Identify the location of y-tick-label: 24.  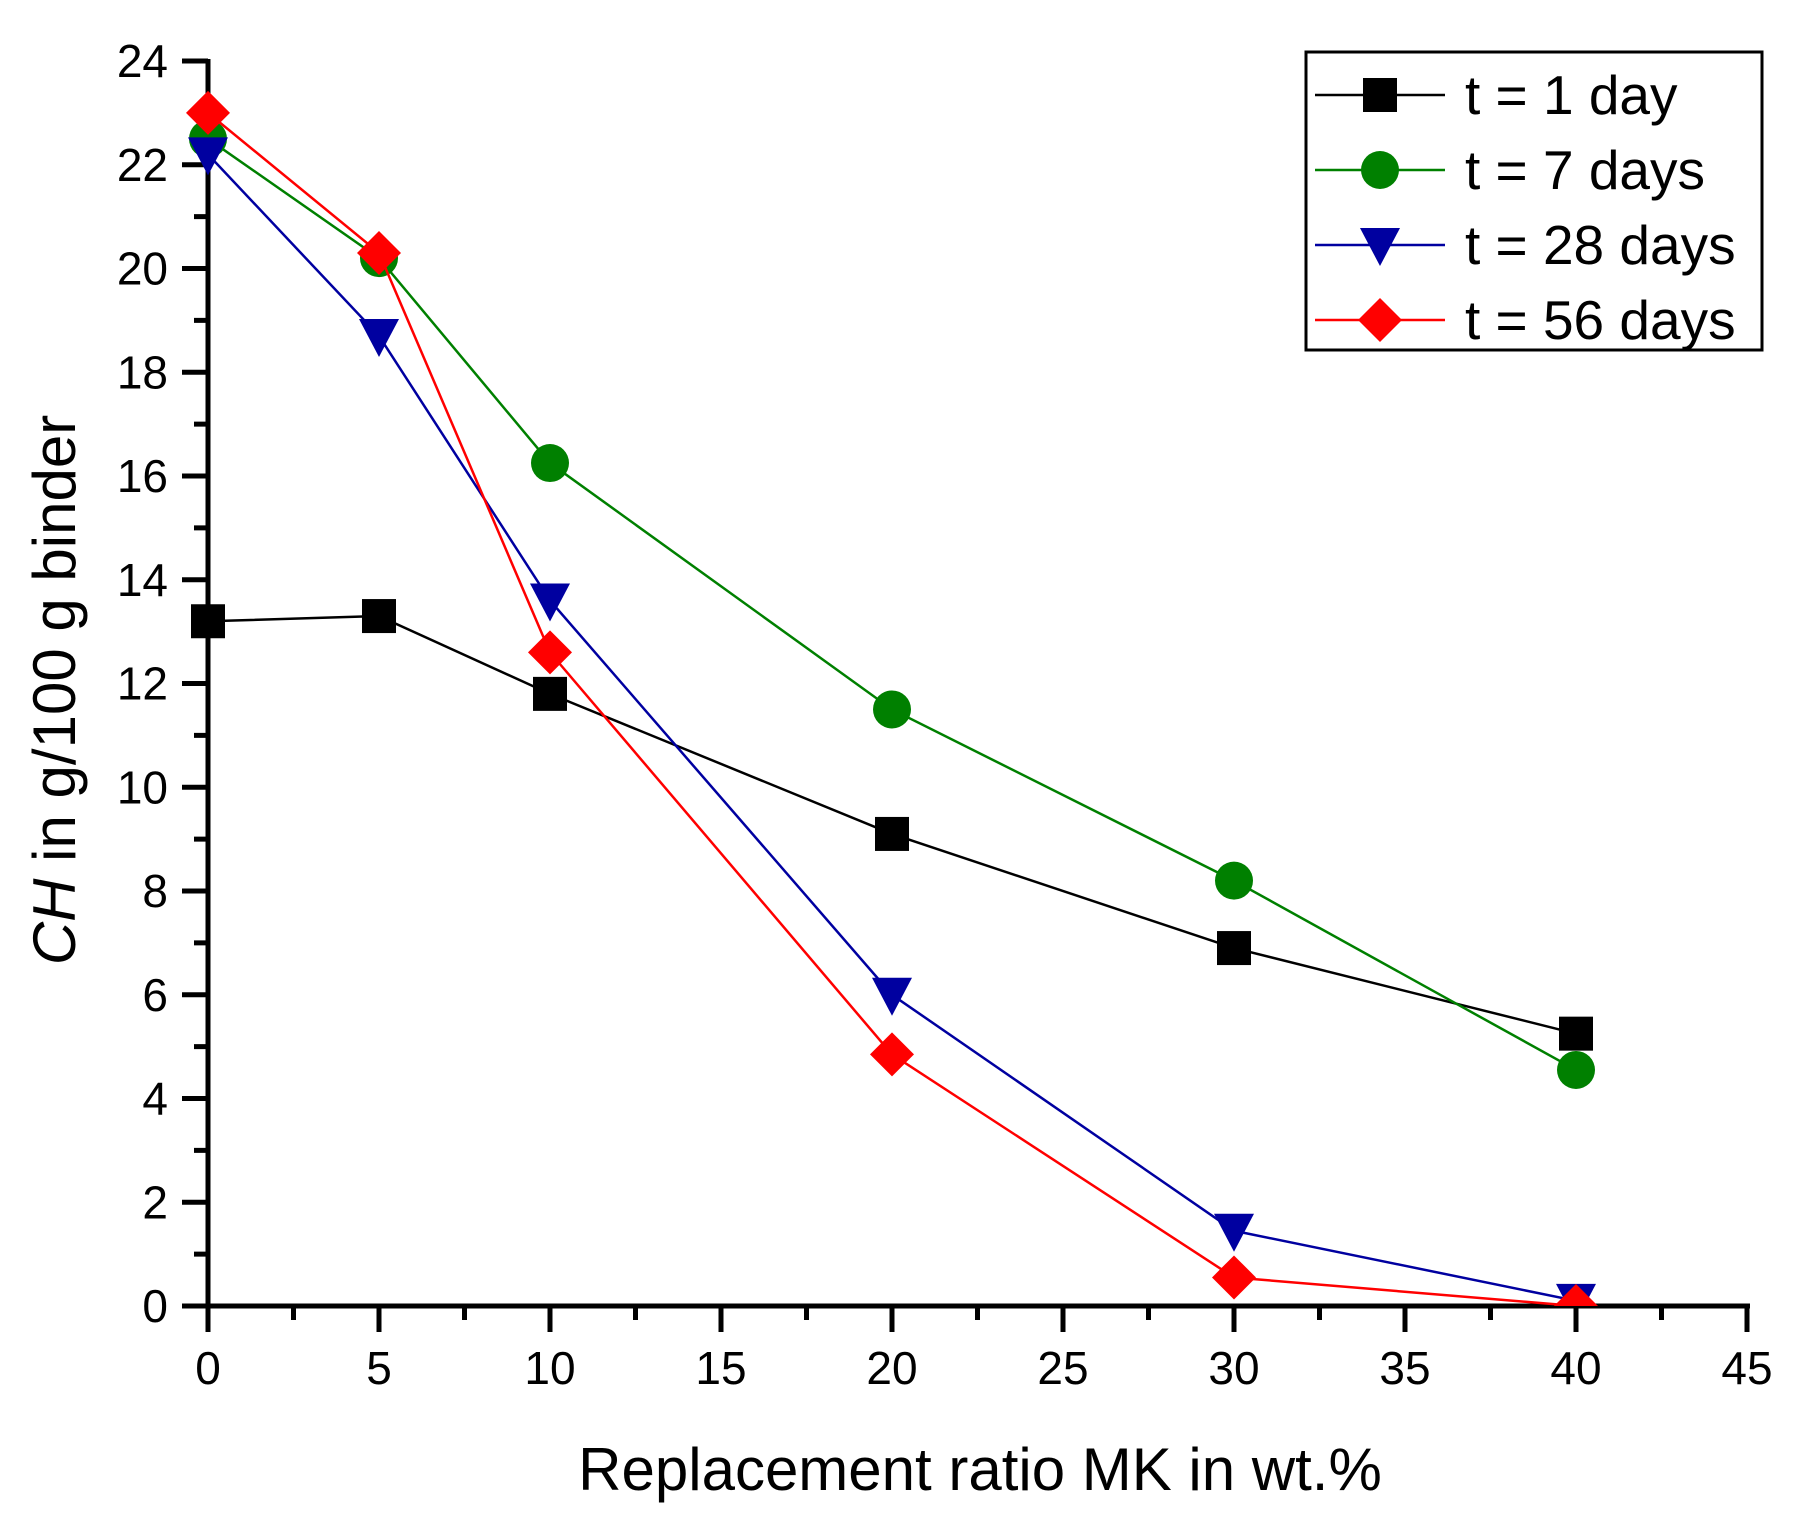
(142, 61).